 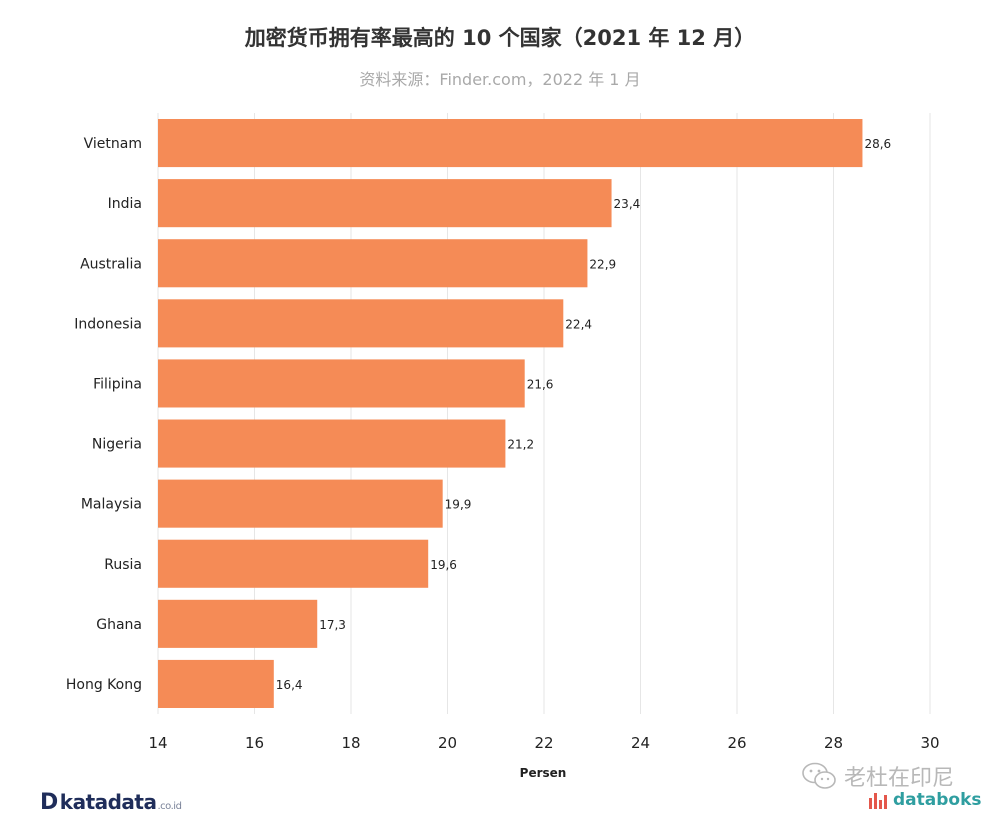 I want to click on data-label: 17,3, so click(x=332, y=625).